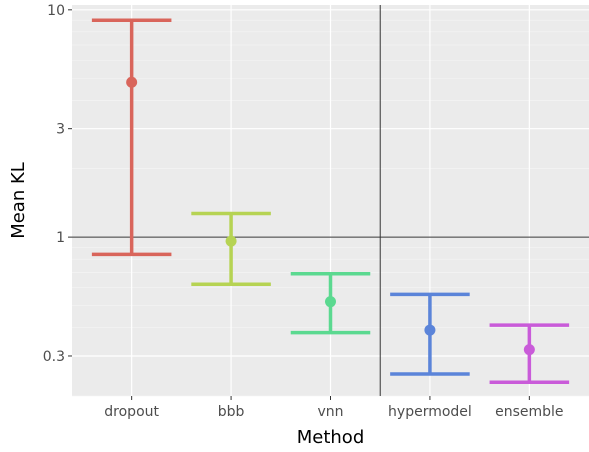 The width and height of the screenshot is (589, 452). Describe the element at coordinates (131, 137) in the screenshot. I see `errorbar-dropout` at that location.